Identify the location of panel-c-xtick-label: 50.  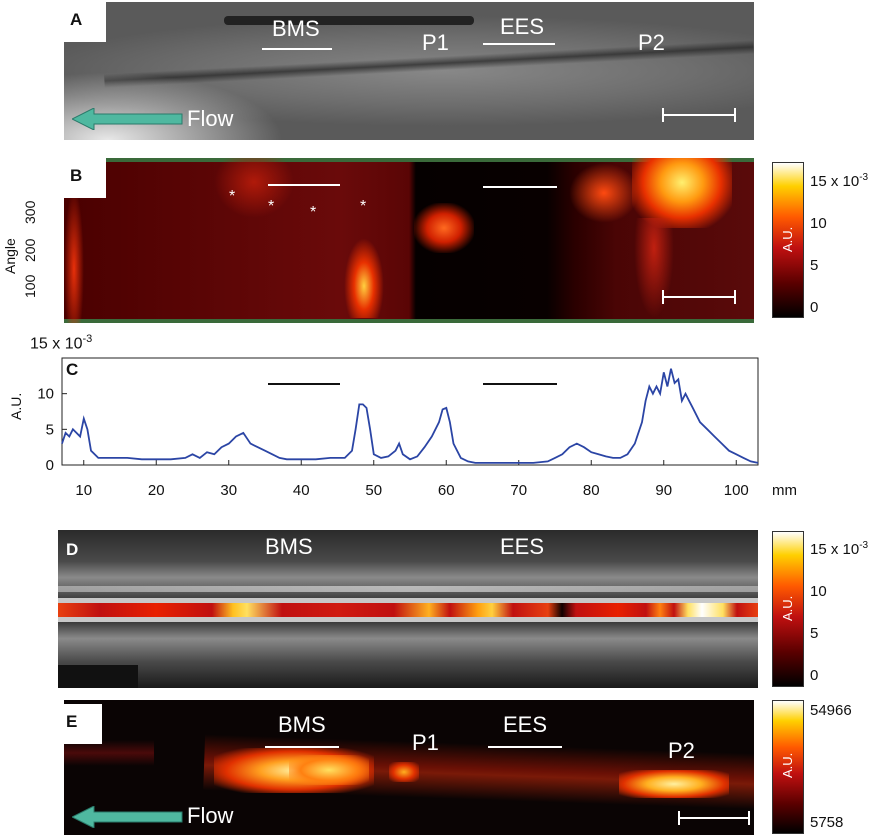
(373, 490).